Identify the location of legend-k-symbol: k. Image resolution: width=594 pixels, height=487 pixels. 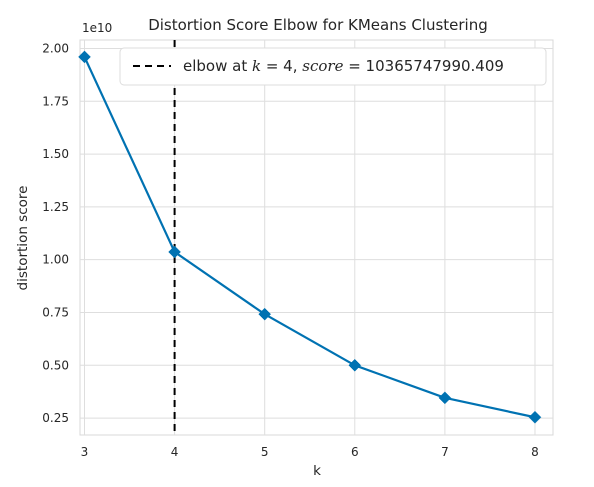
(256, 66).